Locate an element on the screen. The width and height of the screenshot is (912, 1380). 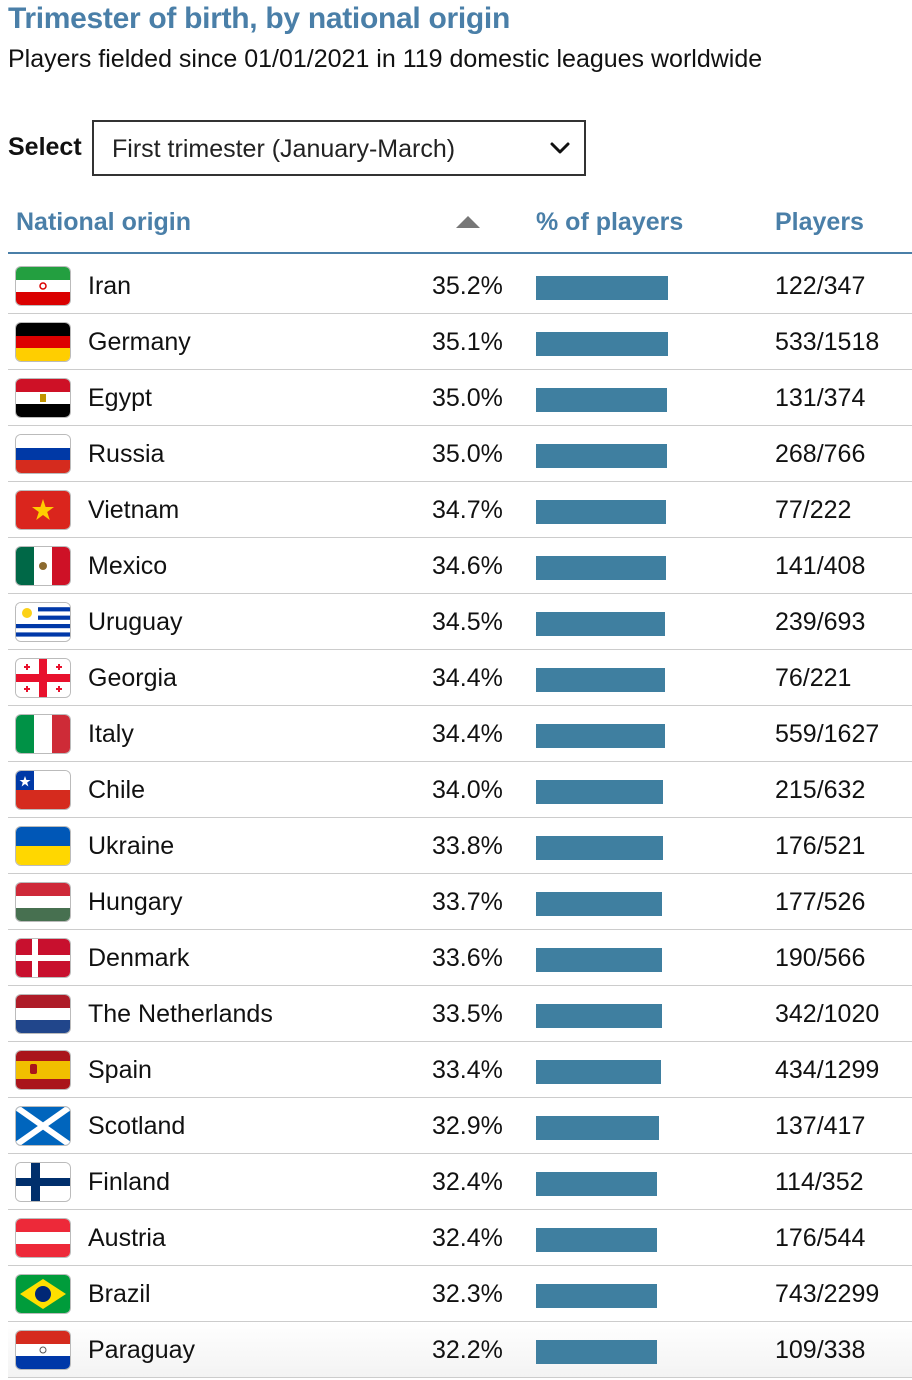
trimester-select-value: First trimester (January-March) is located at coordinates (284, 149).